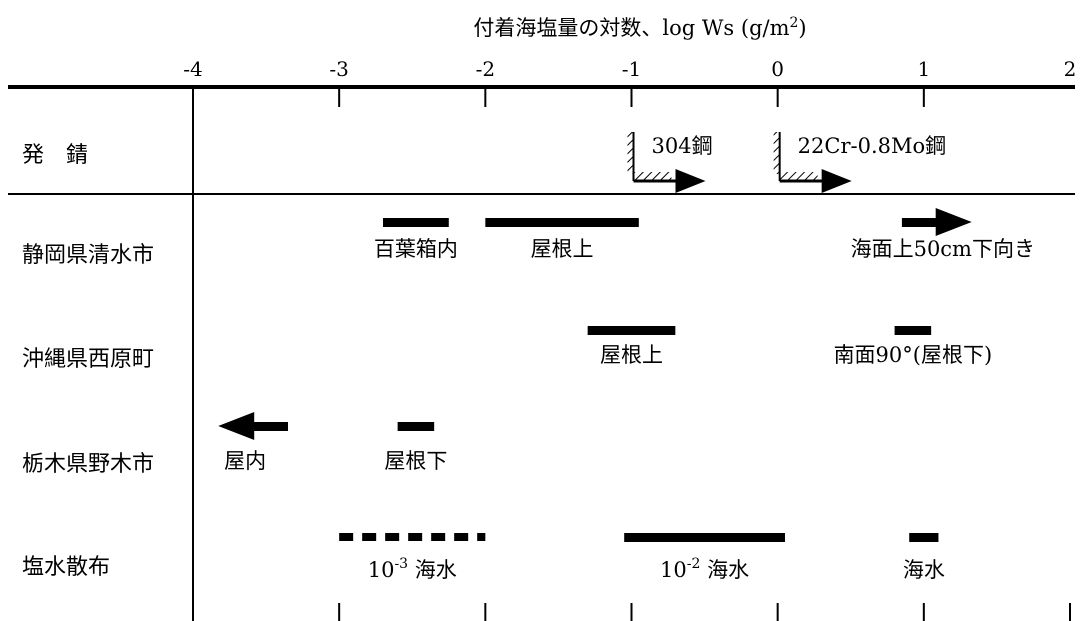 Image resolution: width=1083 pixels, height=621 pixels. I want to click on chart-title-sup: 2, so click(794, 23).